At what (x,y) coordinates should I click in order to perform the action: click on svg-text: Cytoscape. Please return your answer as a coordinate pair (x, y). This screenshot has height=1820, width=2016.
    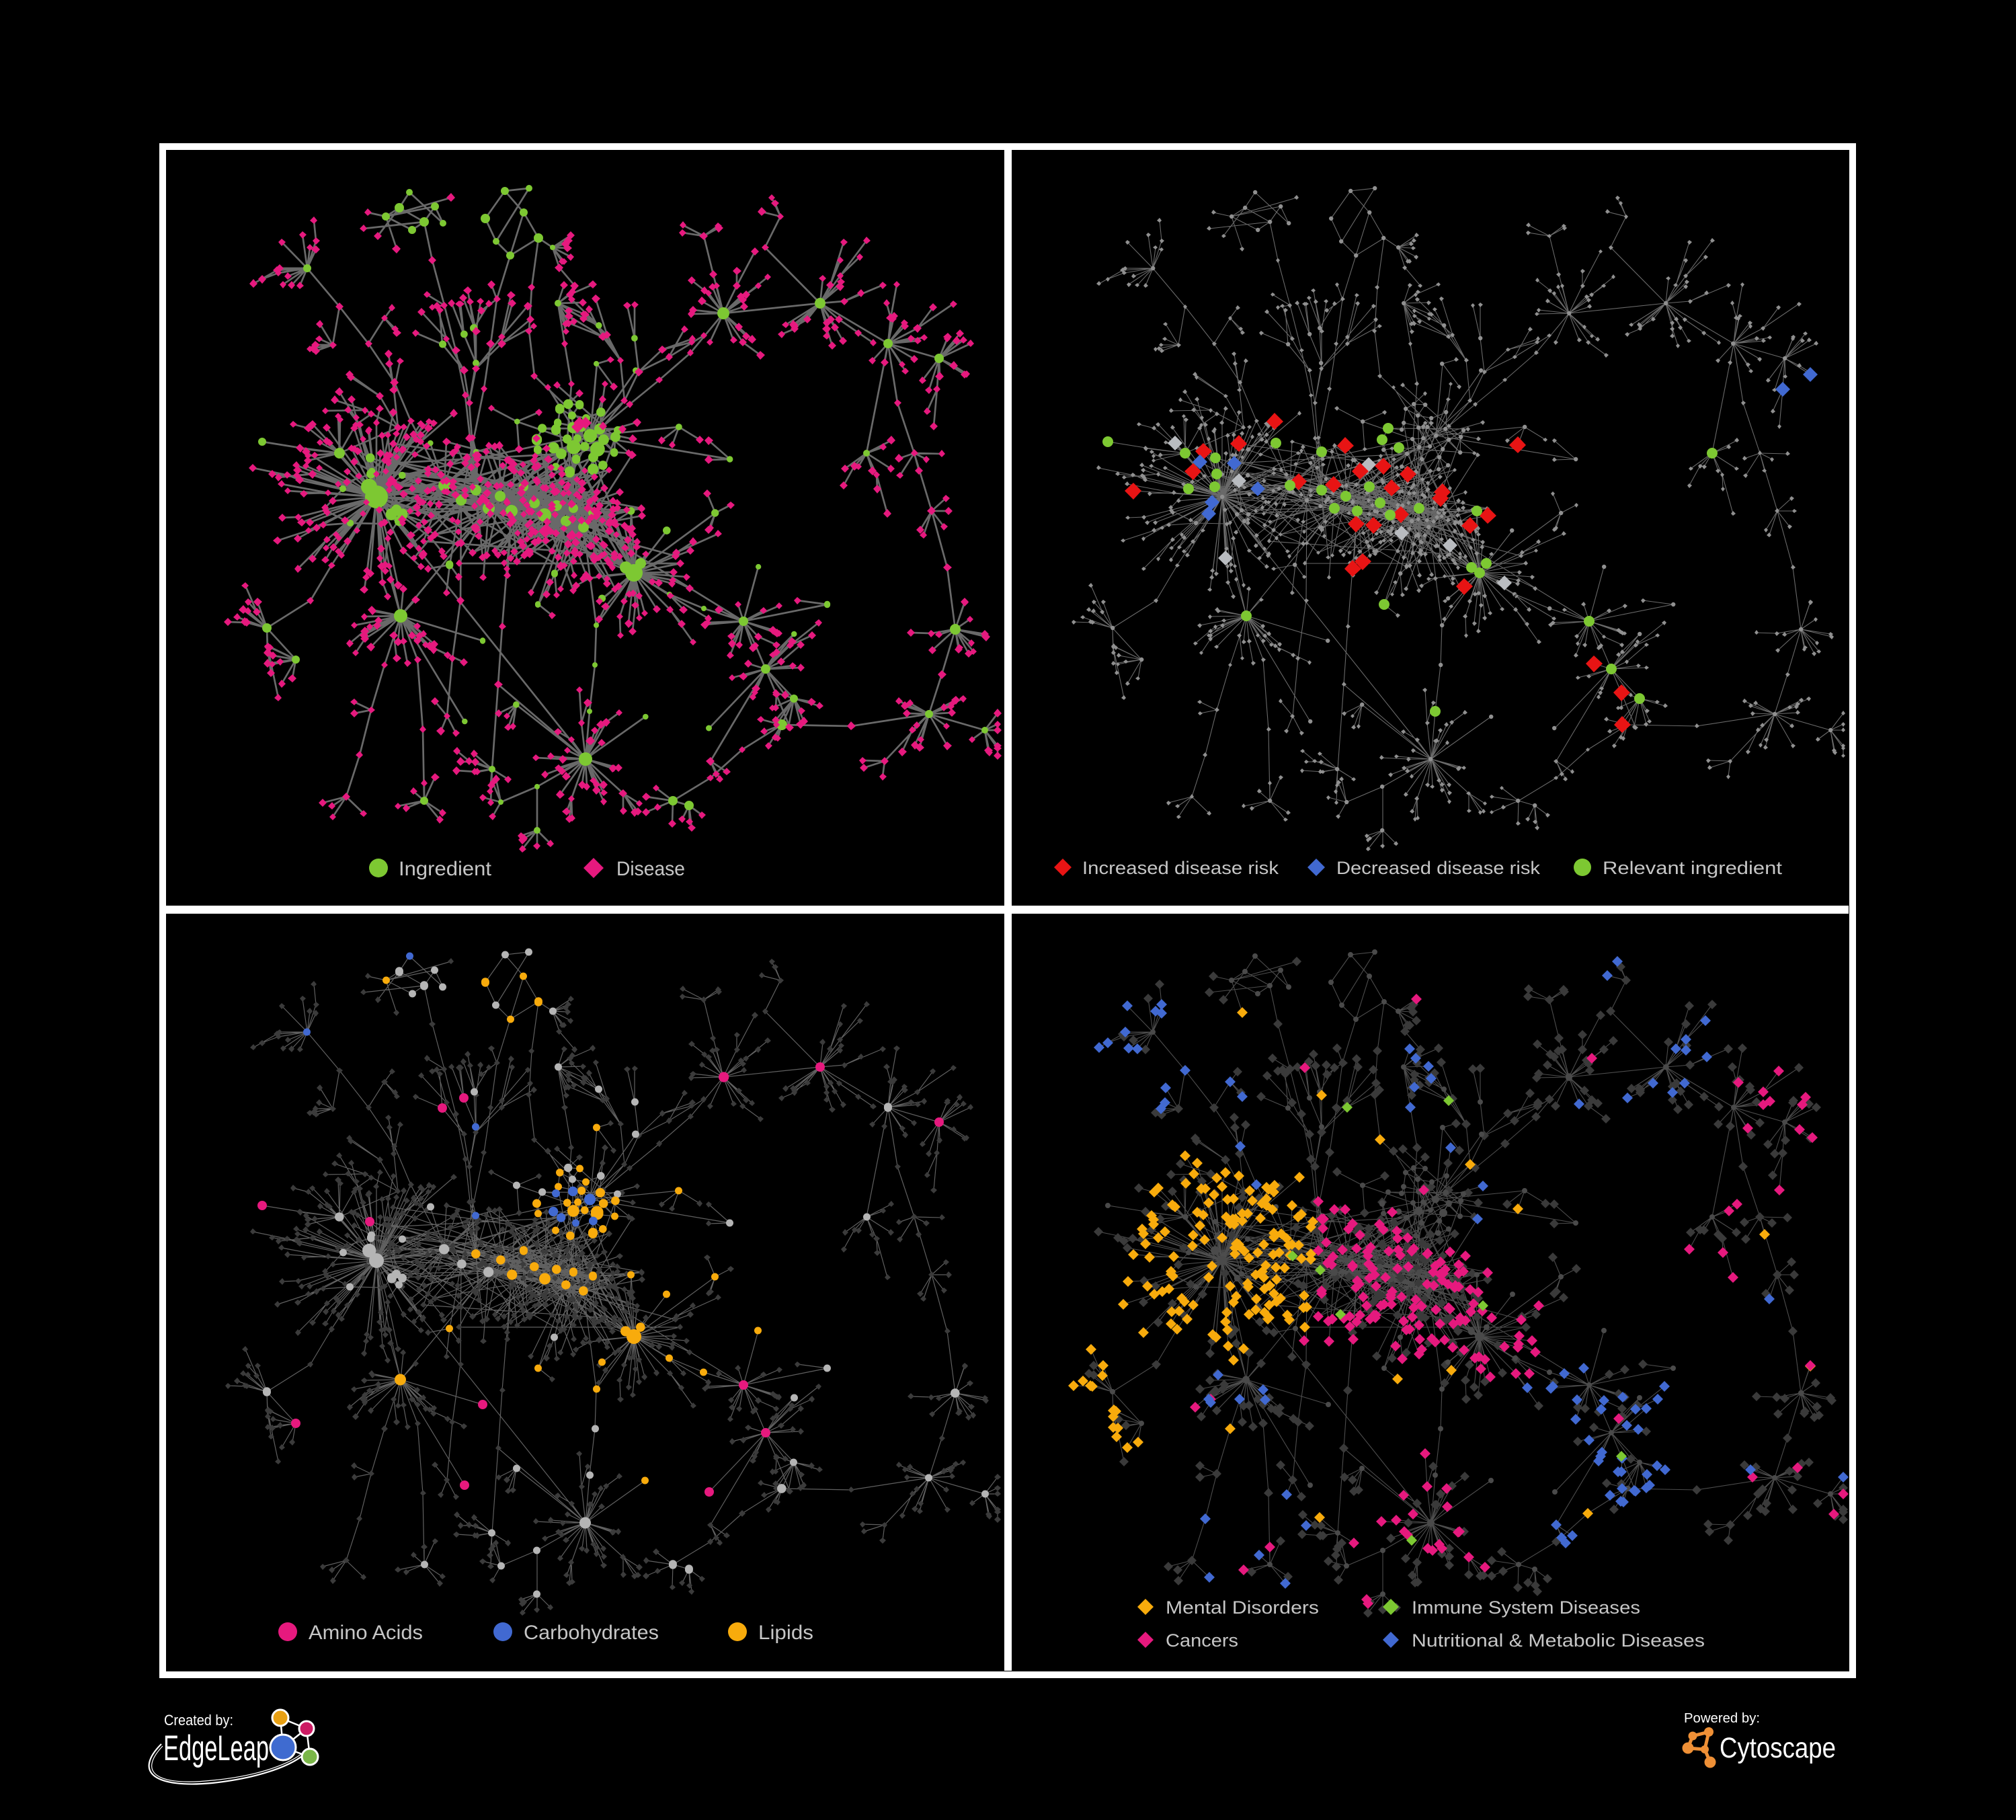
    Looking at the image, I should click on (1778, 1748).